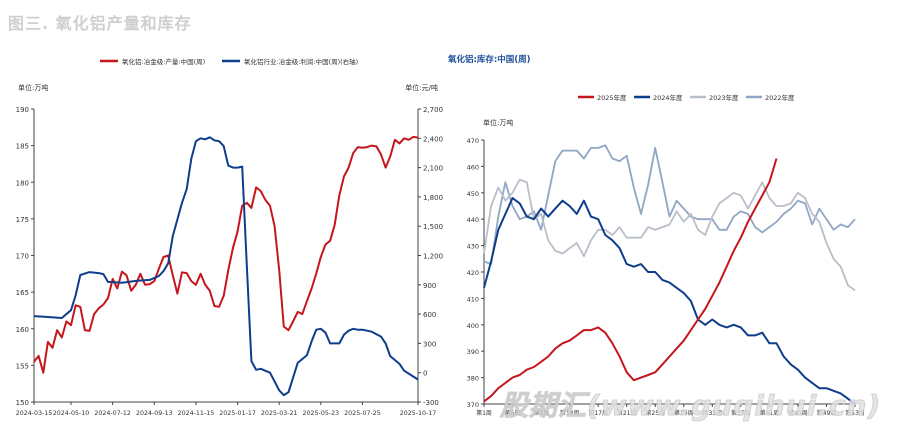 Image resolution: width=903 pixels, height=434 pixels. Describe the element at coordinates (429, 315) in the screenshot. I see `left-chart-y2-tick-label: 600` at that location.